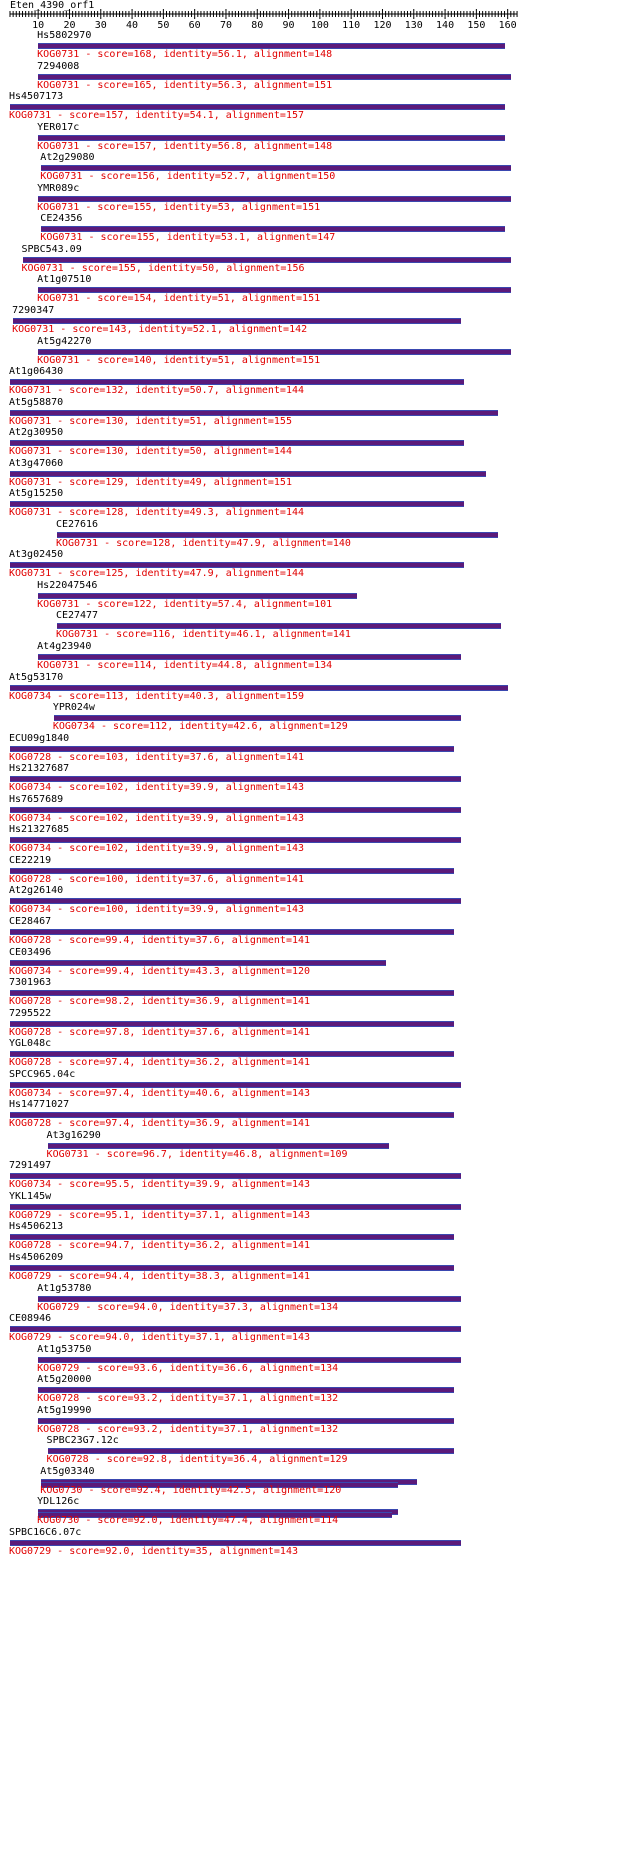 The height and width of the screenshot is (1853, 620). What do you see at coordinates (82, 1441) in the screenshot?
I see `hit-name: SPBC23G7.12c` at bounding box center [82, 1441].